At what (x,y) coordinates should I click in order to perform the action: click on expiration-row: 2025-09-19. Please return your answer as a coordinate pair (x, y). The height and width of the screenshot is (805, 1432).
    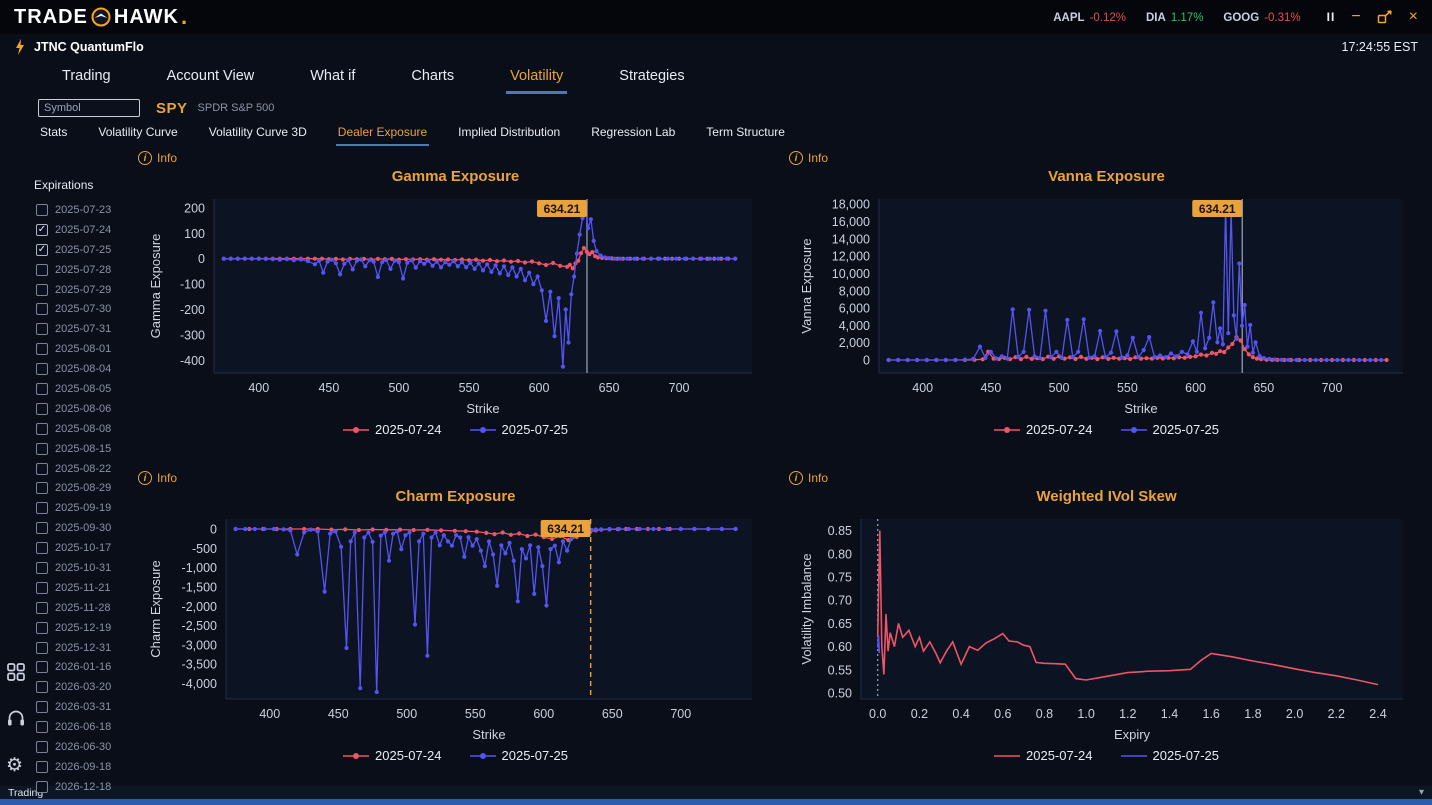
    Looking at the image, I should click on (83, 508).